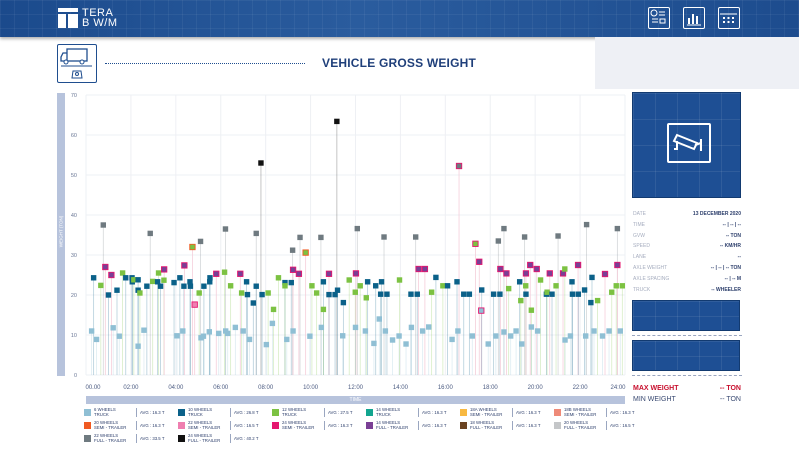 The image size is (799, 450). What do you see at coordinates (730, 399) in the screenshot?
I see `min-weight-value: -- TON` at bounding box center [730, 399].